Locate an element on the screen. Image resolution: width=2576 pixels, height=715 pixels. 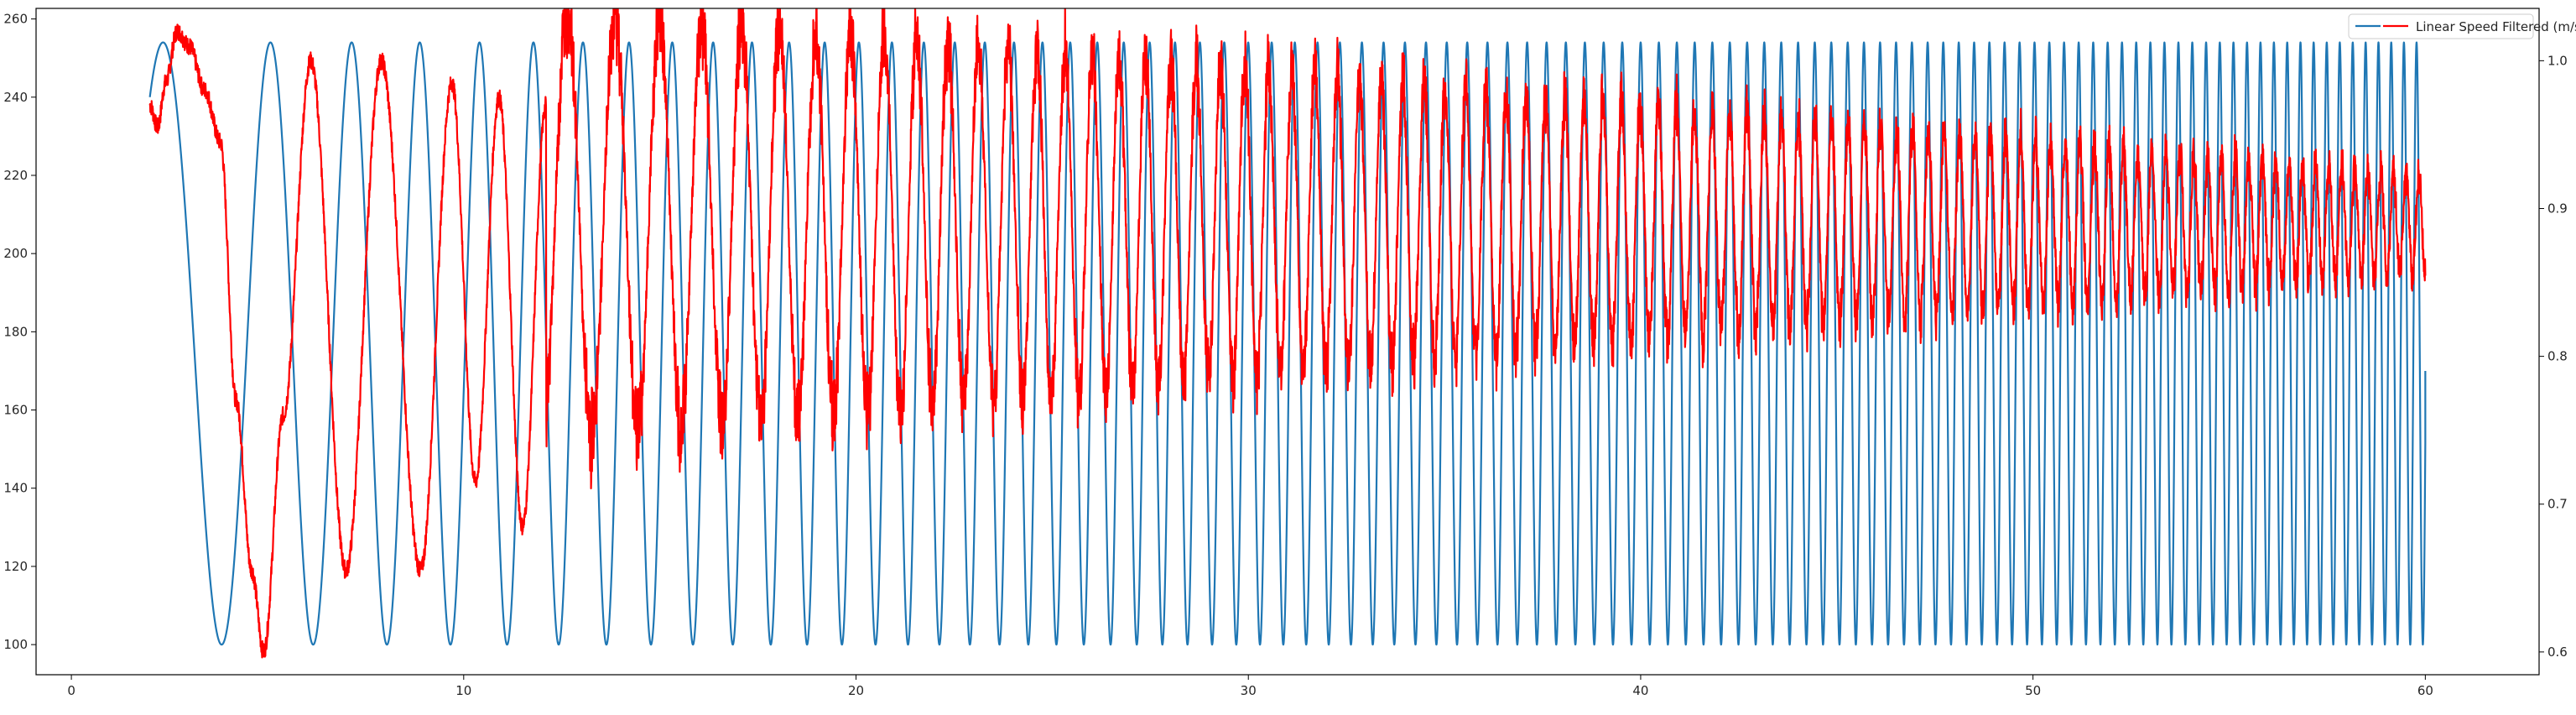
x-tick-label: 20 is located at coordinates (856, 690).